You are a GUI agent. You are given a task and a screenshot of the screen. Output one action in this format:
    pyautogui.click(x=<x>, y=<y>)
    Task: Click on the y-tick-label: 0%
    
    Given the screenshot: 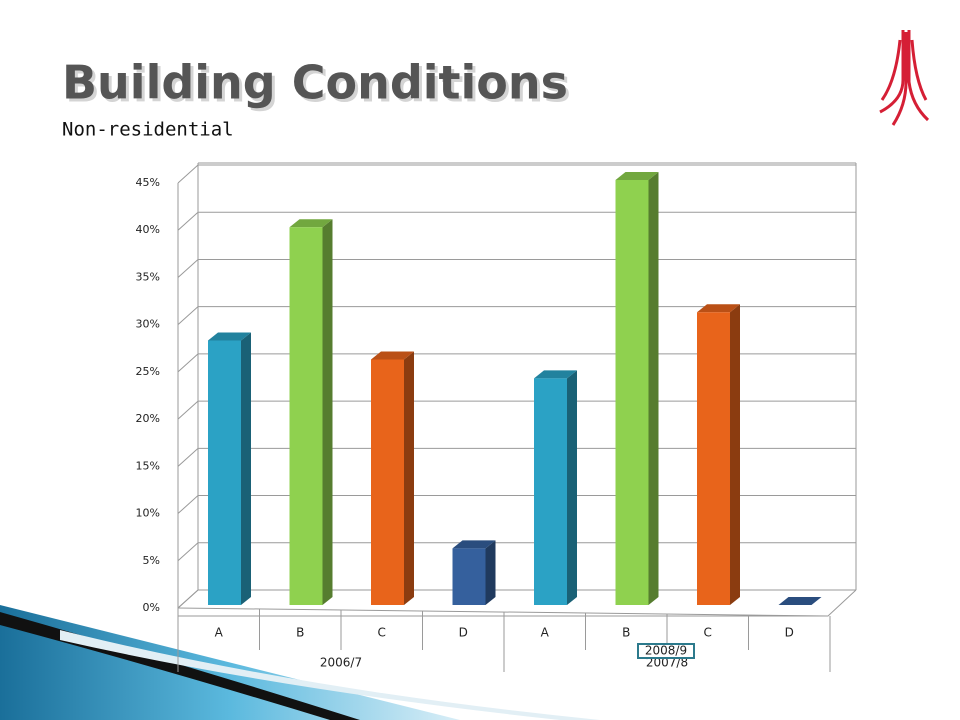 What is the action you would take?
    pyautogui.click(x=151, y=607)
    